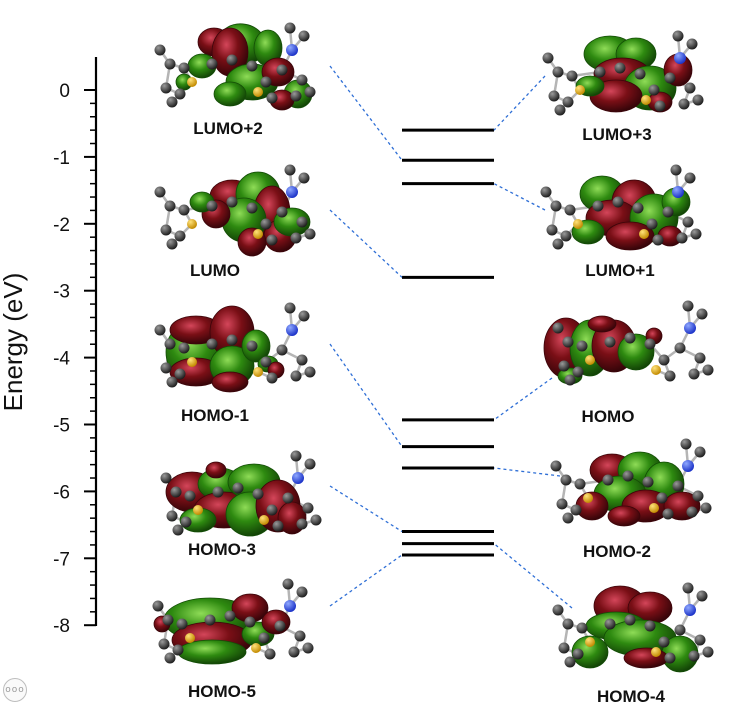 The height and width of the screenshot is (708, 750). I want to click on tick-label: -8, so click(61, 626).